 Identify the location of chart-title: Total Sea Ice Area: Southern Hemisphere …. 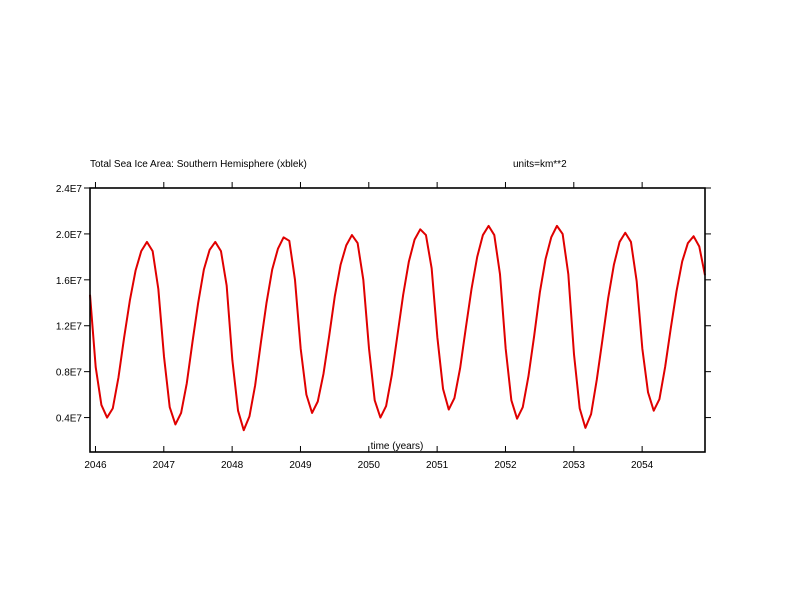
(198, 164).